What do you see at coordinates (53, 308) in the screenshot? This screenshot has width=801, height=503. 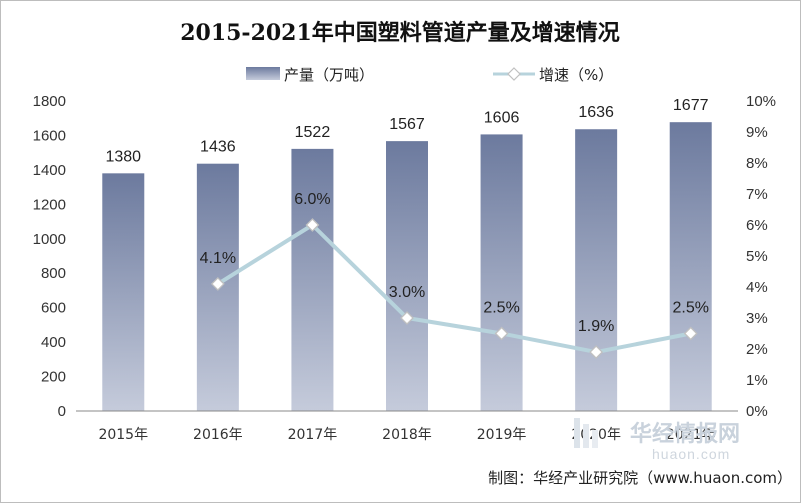 I see `y-tick-label: 600` at bounding box center [53, 308].